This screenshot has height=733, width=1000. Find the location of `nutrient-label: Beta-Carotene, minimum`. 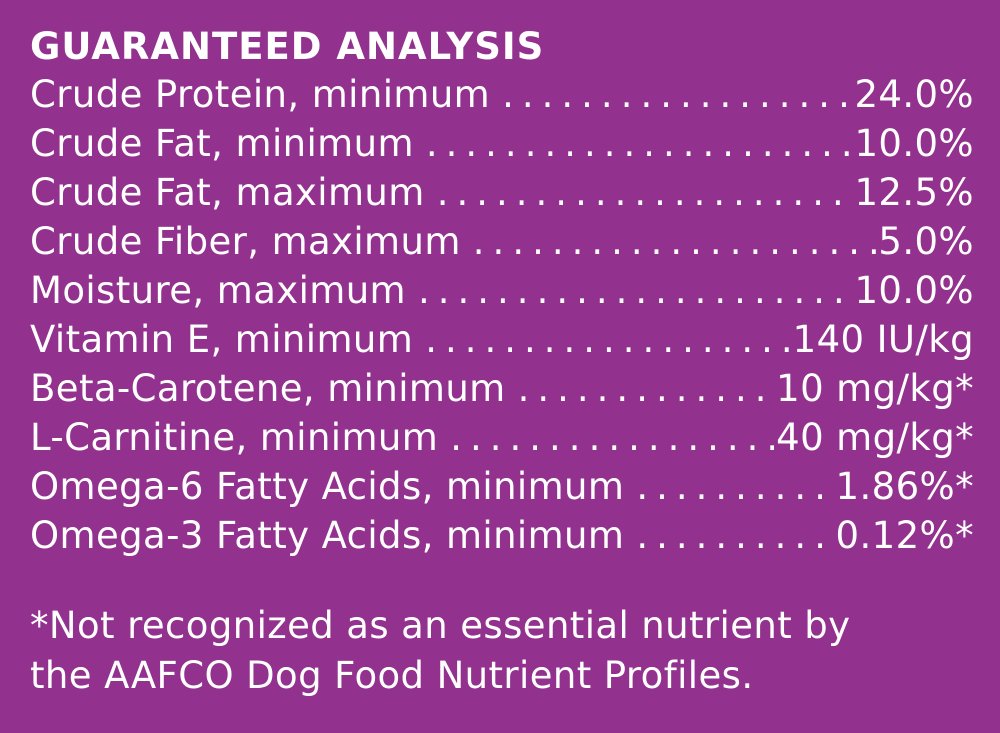

nutrient-label: Beta-Carotene, minimum is located at coordinates (268, 388).